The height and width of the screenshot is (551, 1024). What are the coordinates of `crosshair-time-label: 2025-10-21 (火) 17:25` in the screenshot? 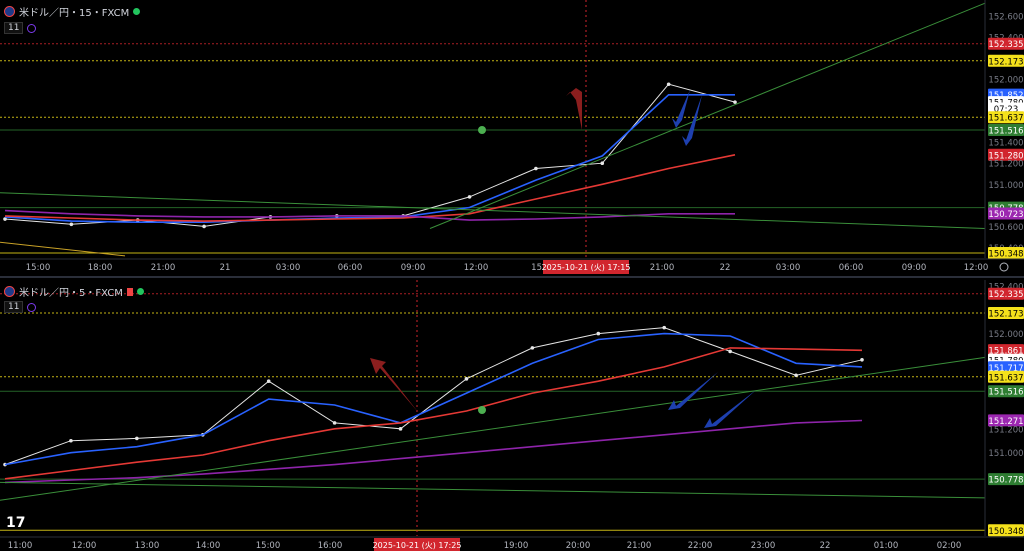 It's located at (417, 545).